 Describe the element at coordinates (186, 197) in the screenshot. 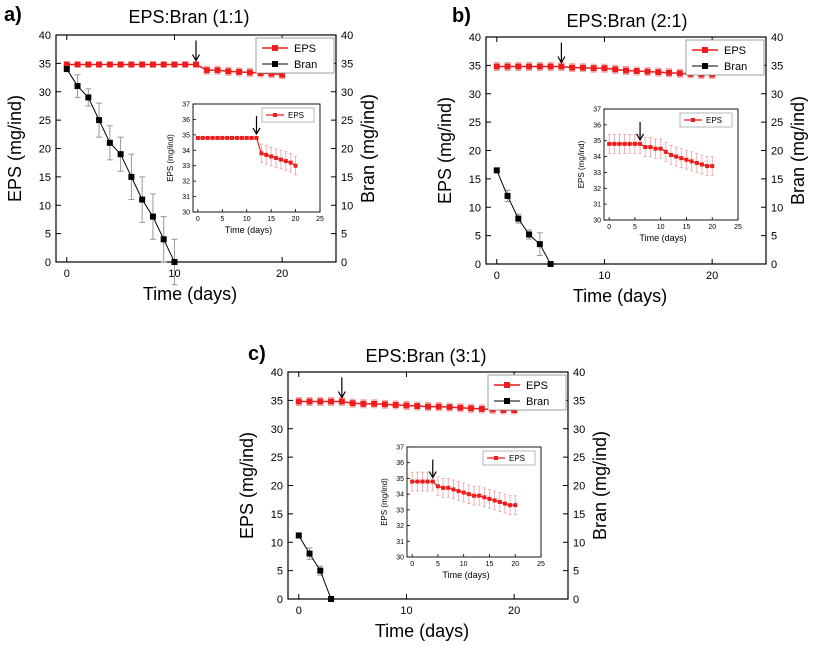

I see `inset-y-tick-label: 31` at that location.